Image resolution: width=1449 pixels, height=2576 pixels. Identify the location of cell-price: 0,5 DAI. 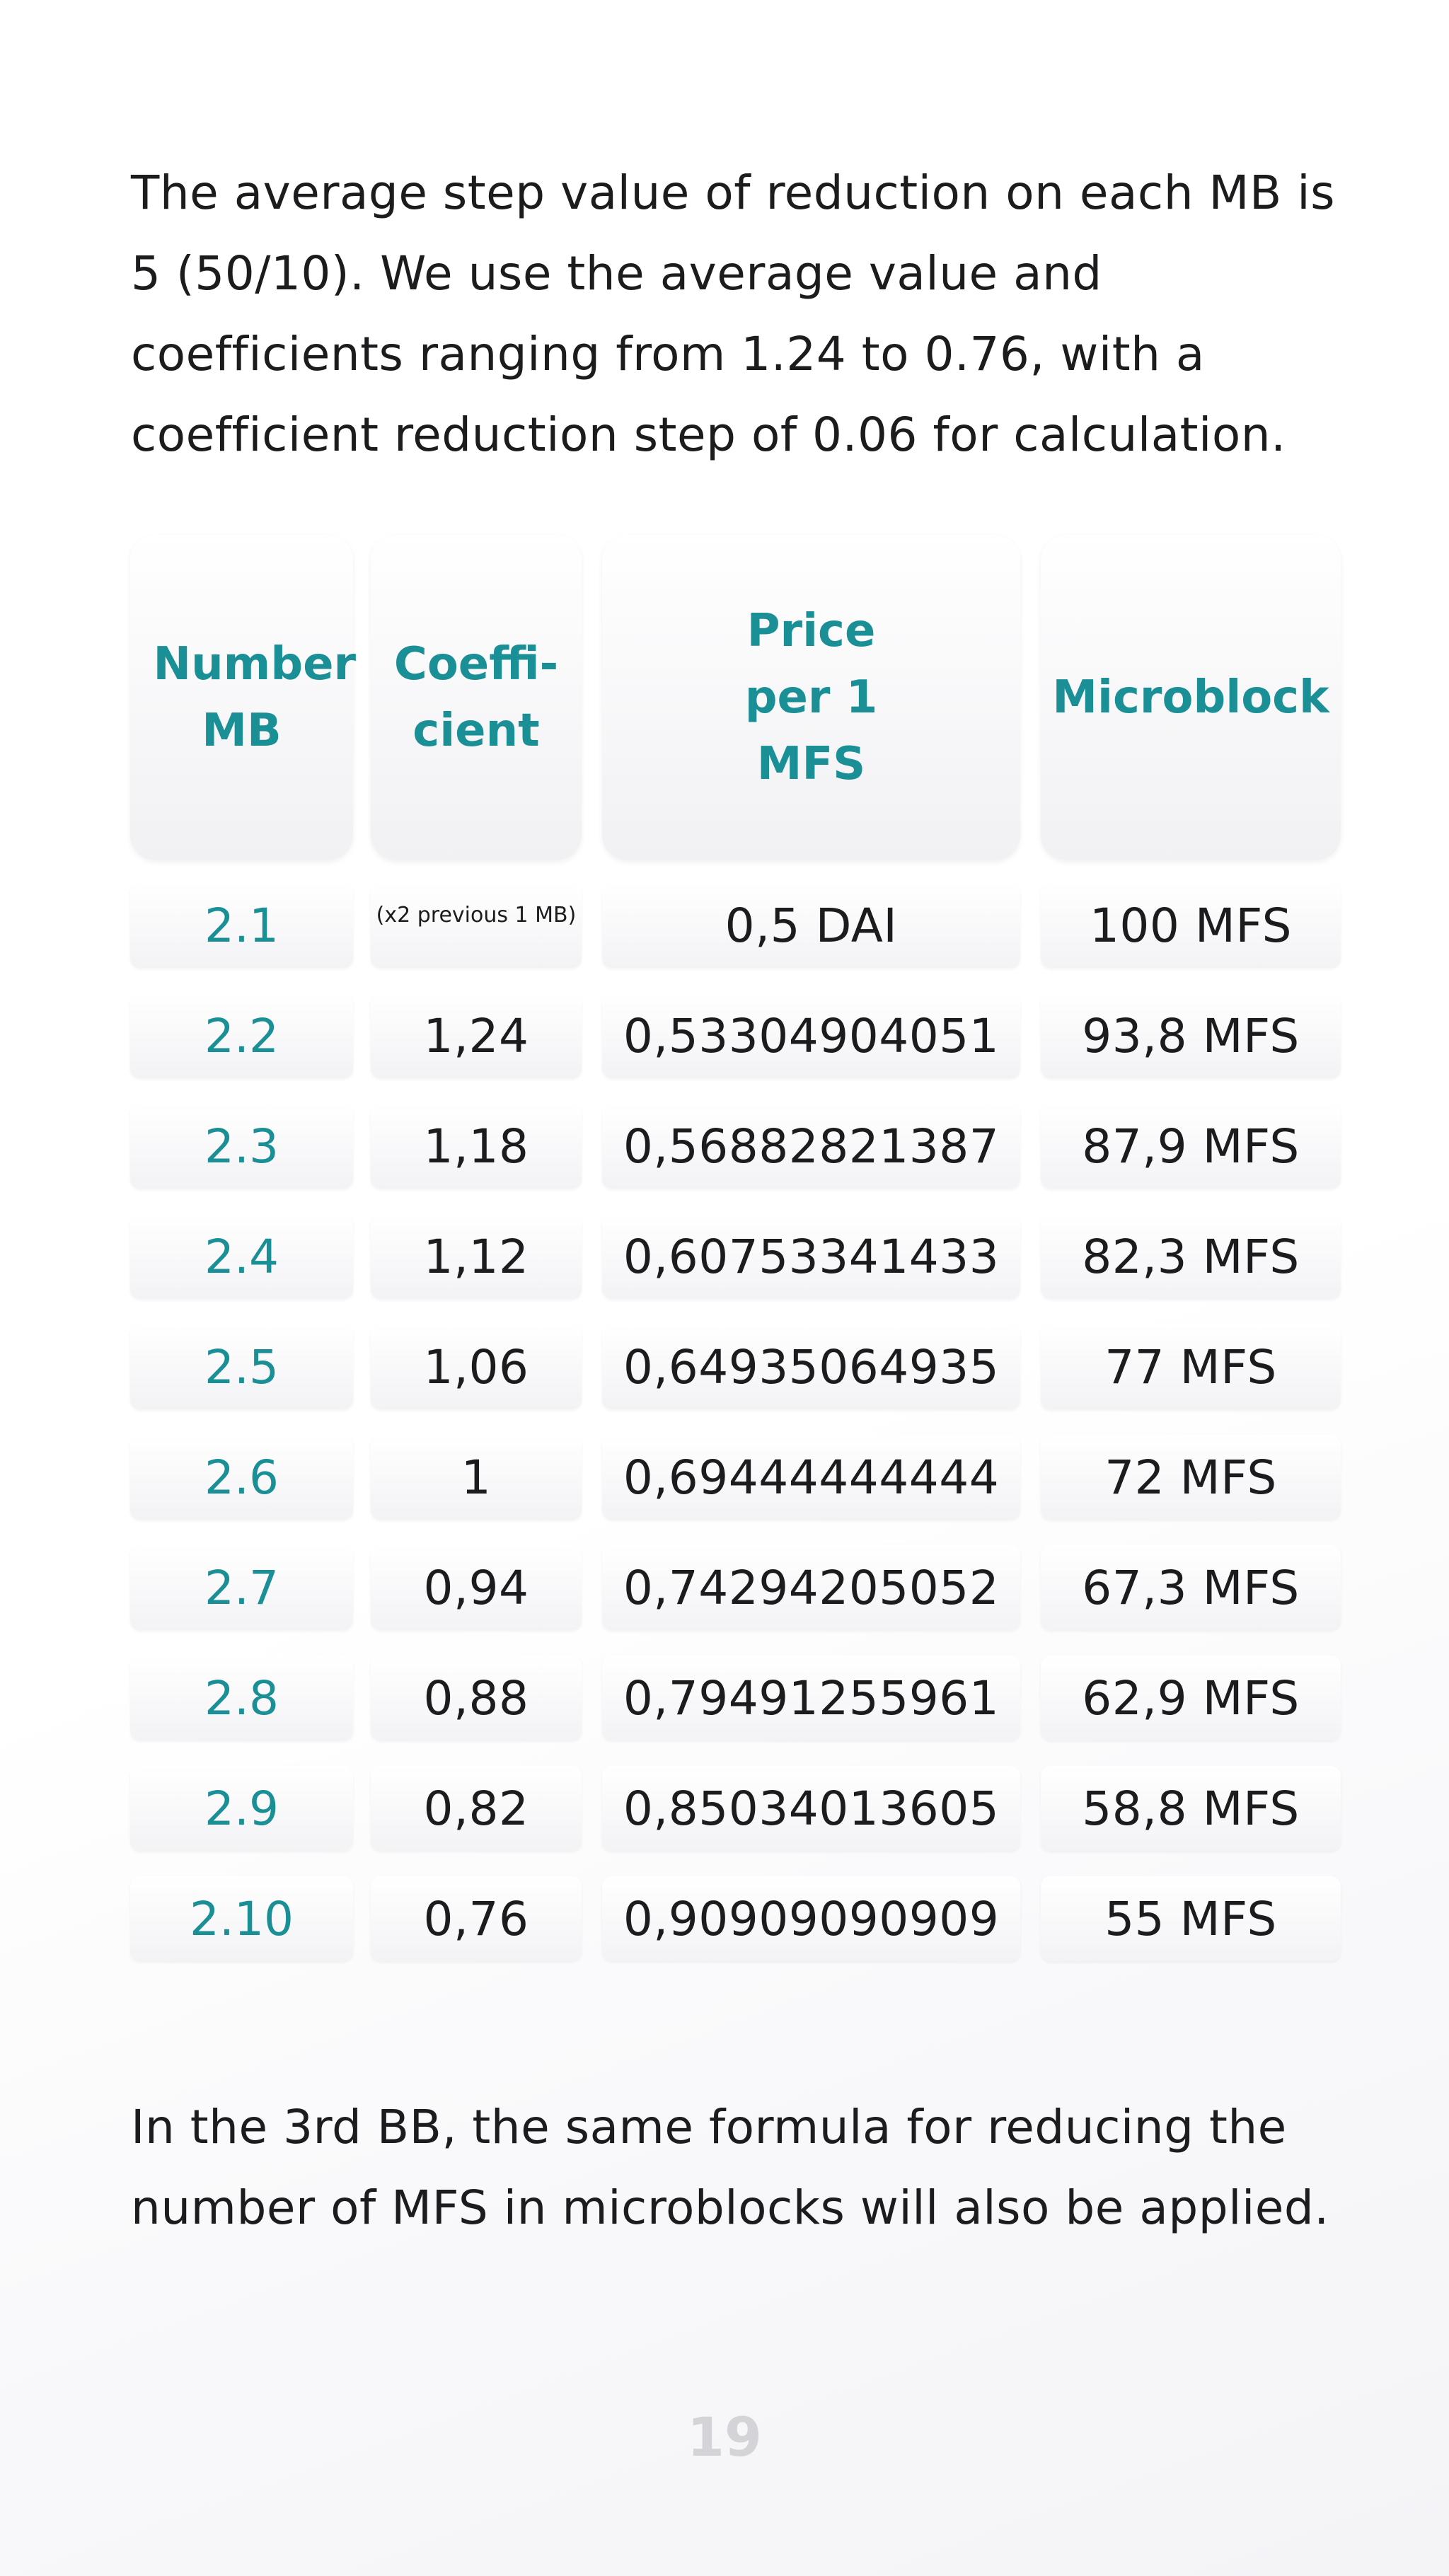
(811, 925).